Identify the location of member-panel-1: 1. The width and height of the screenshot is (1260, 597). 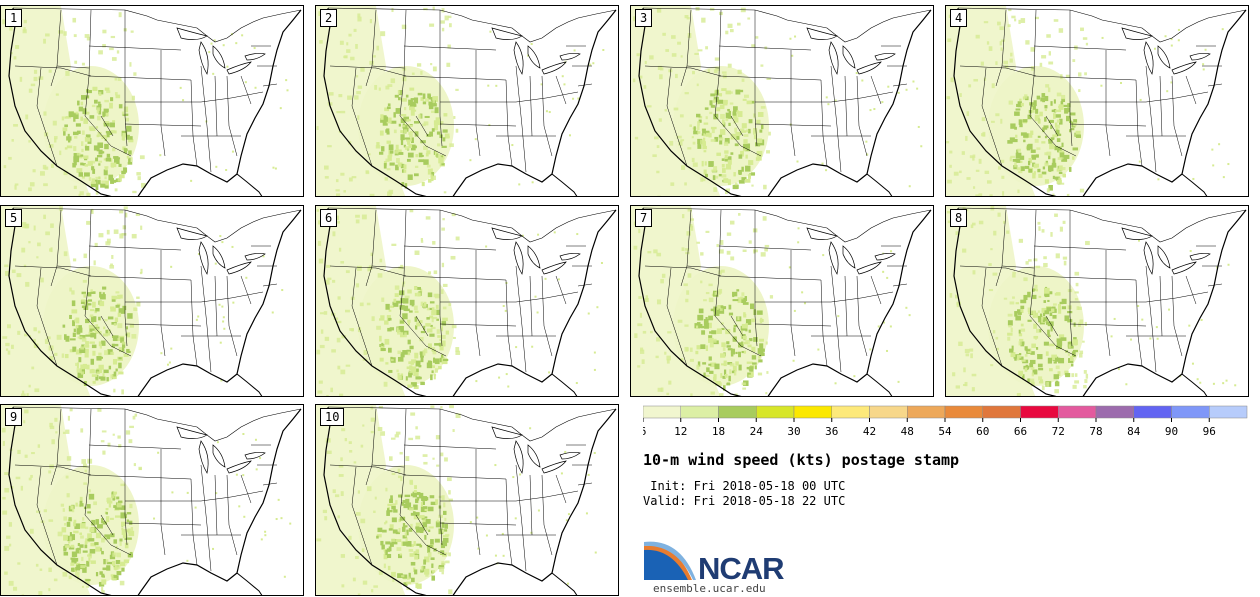
(152, 101).